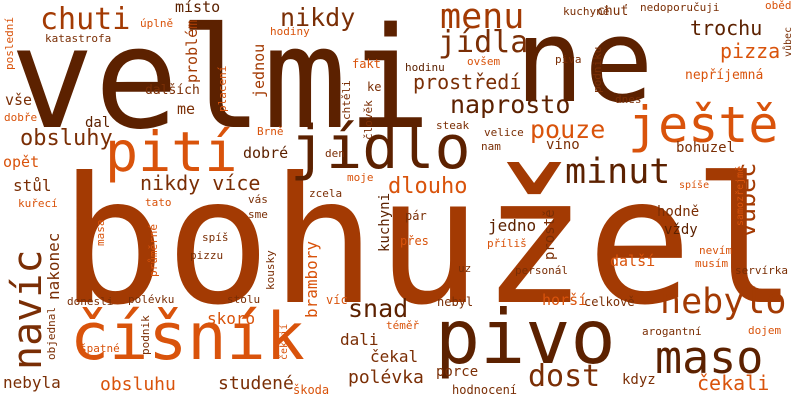  Describe the element at coordinates (678, 212) in the screenshot. I see `cloud-word: hodně` at that location.